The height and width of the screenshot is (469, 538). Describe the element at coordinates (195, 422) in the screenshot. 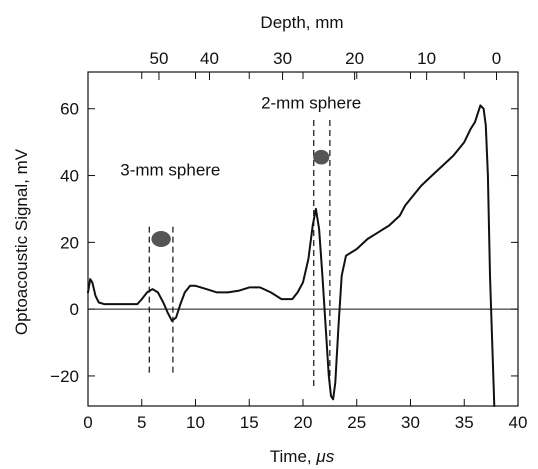

I see `x-tick-label: 10` at that location.